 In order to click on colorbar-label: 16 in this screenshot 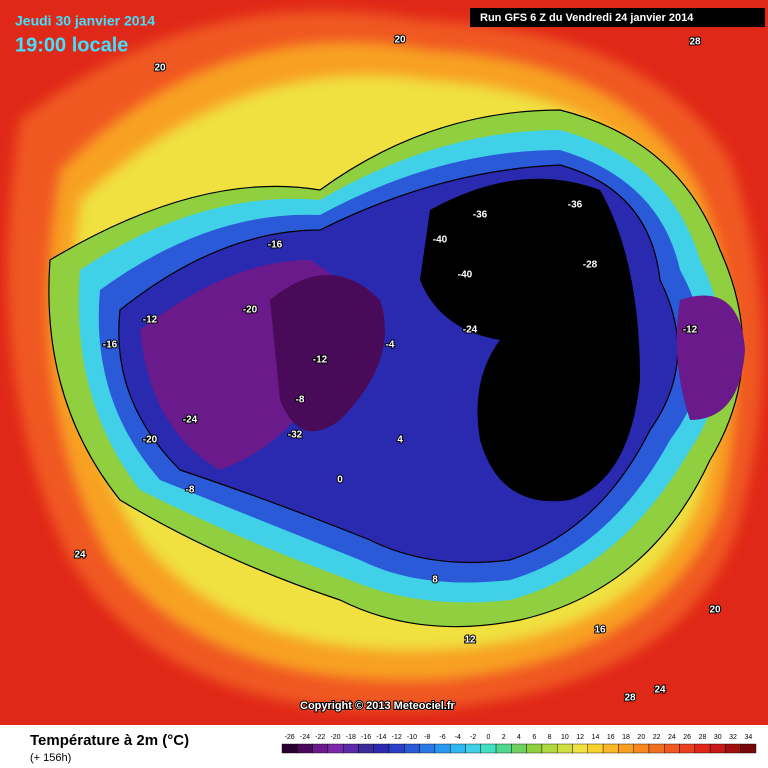, I will do `click(611, 737)`.